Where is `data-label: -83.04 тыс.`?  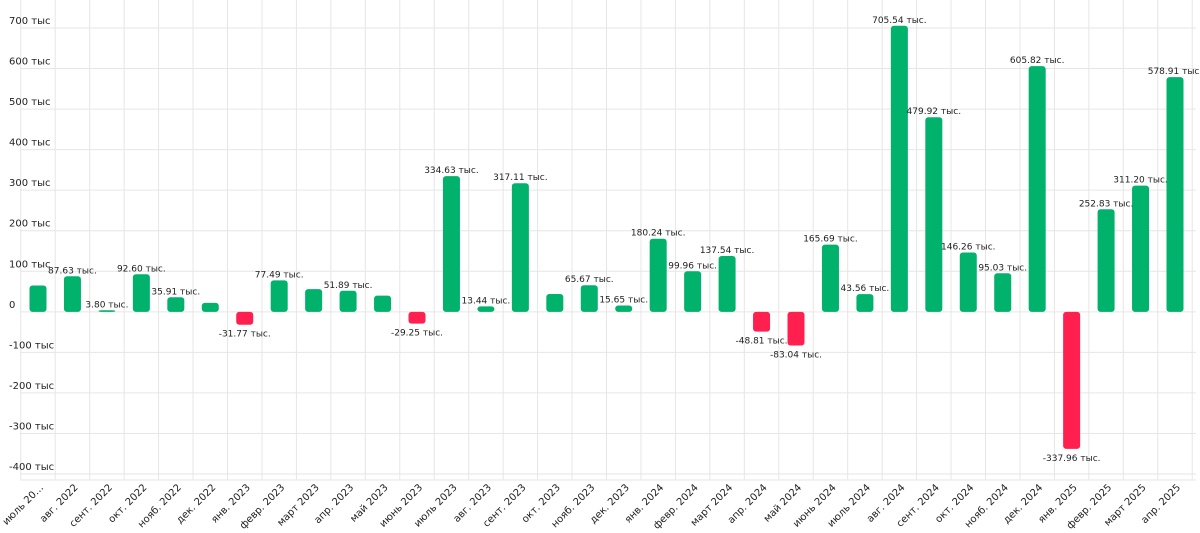 data-label: -83.04 тыс. is located at coordinates (796, 355).